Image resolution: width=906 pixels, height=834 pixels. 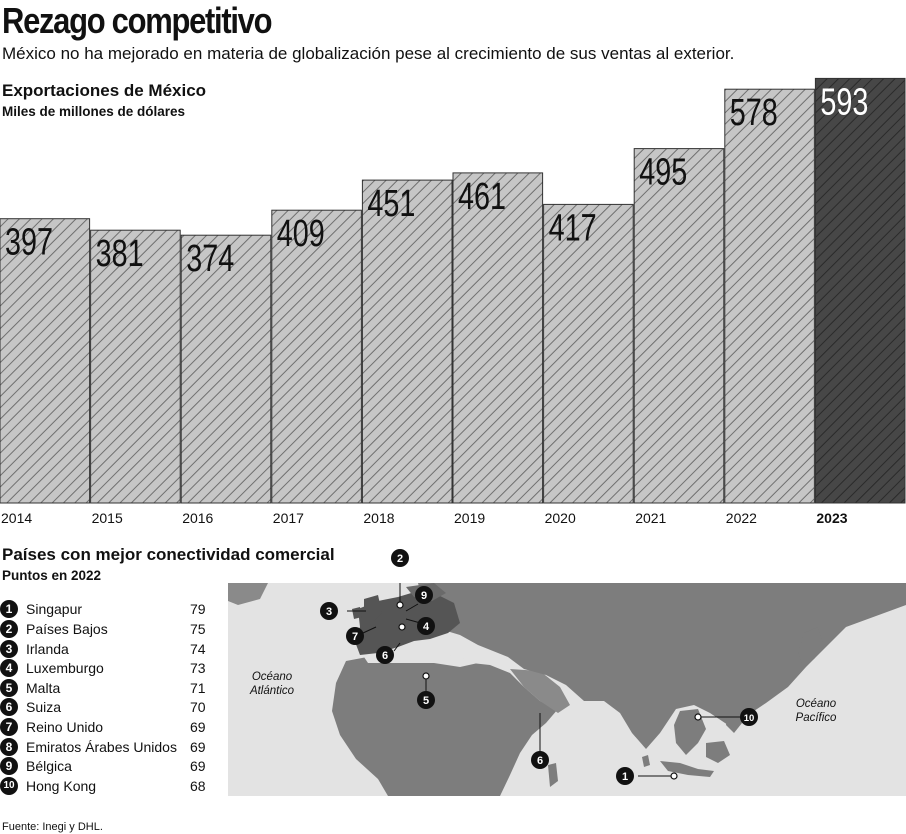 I want to click on bar-value-label: 381, so click(x=120, y=254).